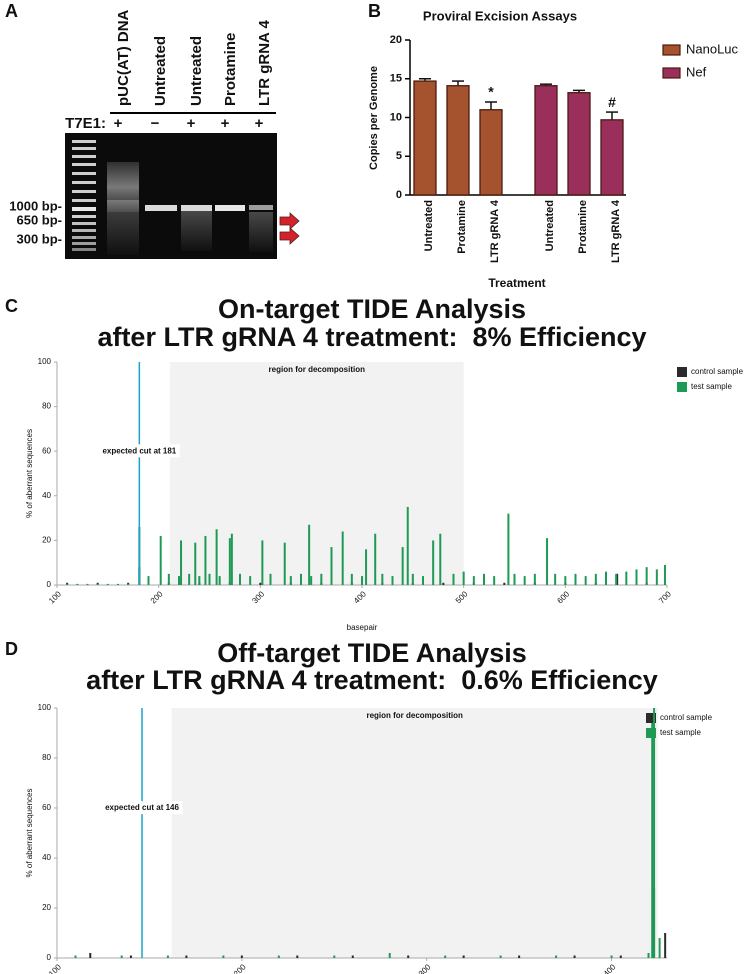 The width and height of the screenshot is (744, 974). Describe the element at coordinates (462, 227) in the screenshot. I see `x-tick-label: Protamine` at that location.